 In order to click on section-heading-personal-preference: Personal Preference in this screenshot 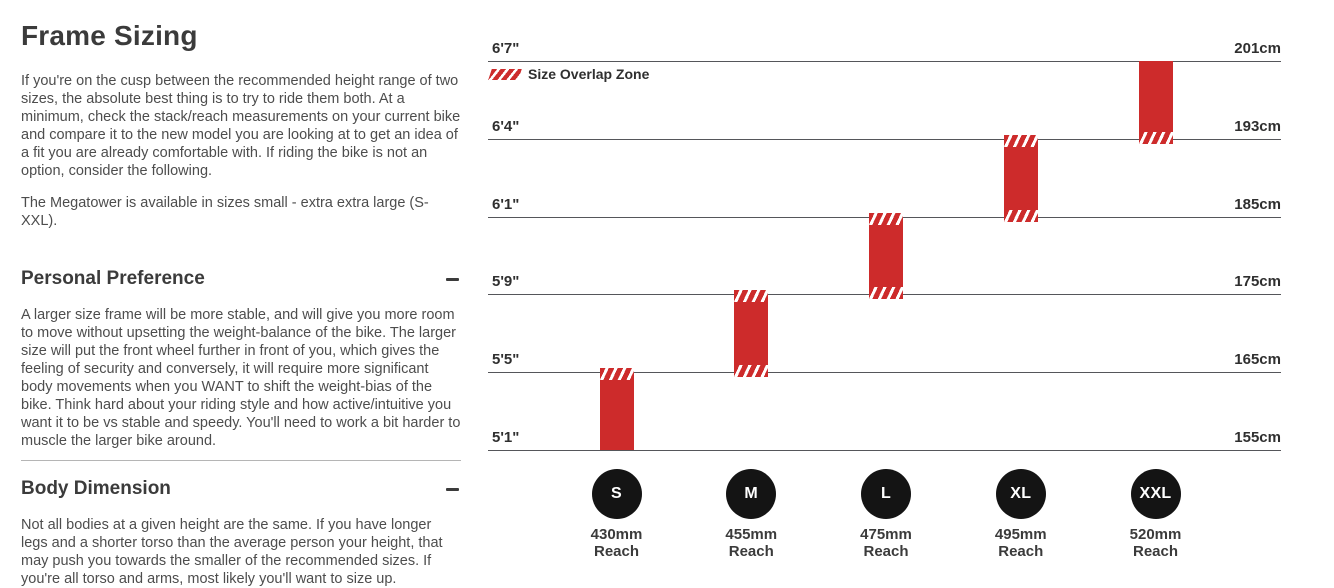, I will do `click(113, 278)`.